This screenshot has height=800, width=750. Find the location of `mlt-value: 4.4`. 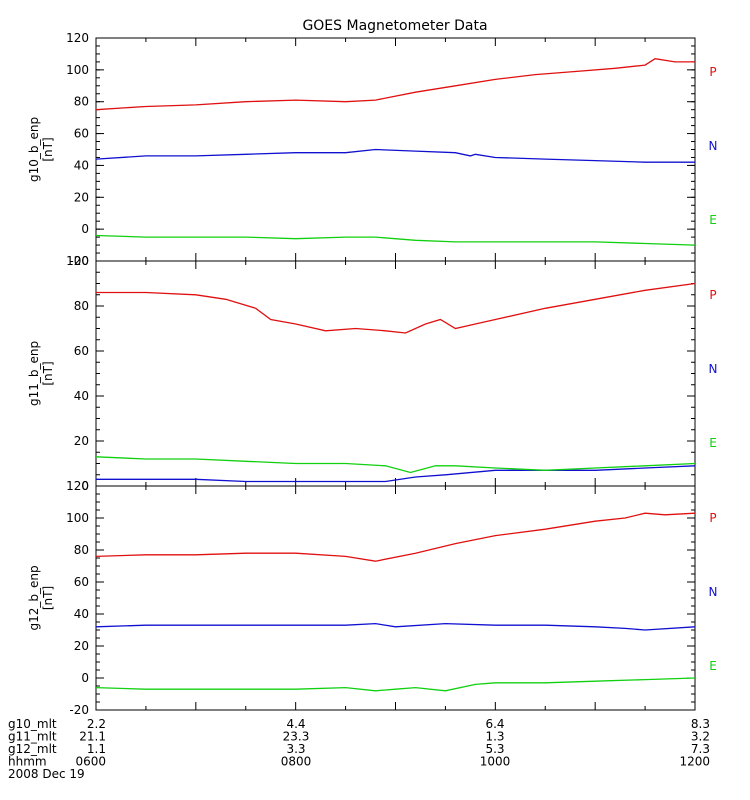

mlt-value: 4.4 is located at coordinates (295, 724).